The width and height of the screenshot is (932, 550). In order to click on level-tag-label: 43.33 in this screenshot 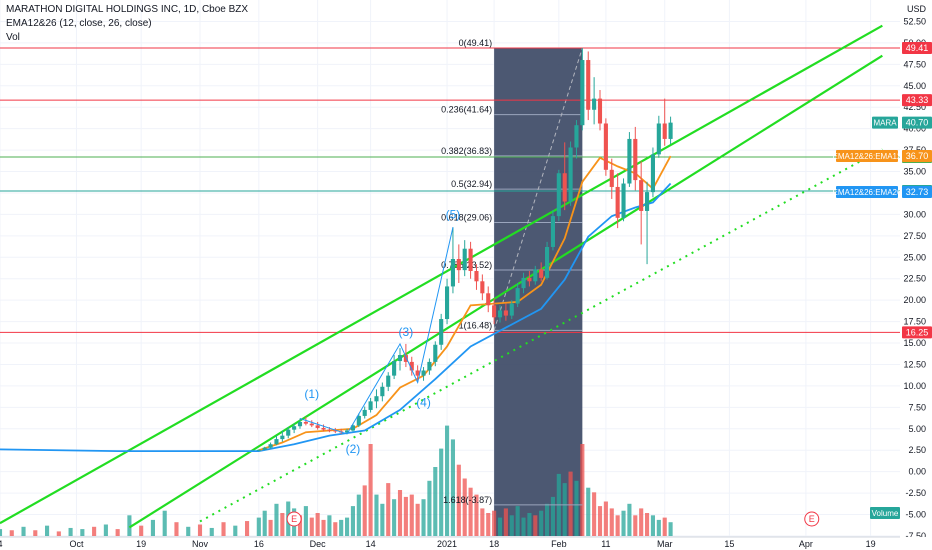, I will do `click(917, 100)`.